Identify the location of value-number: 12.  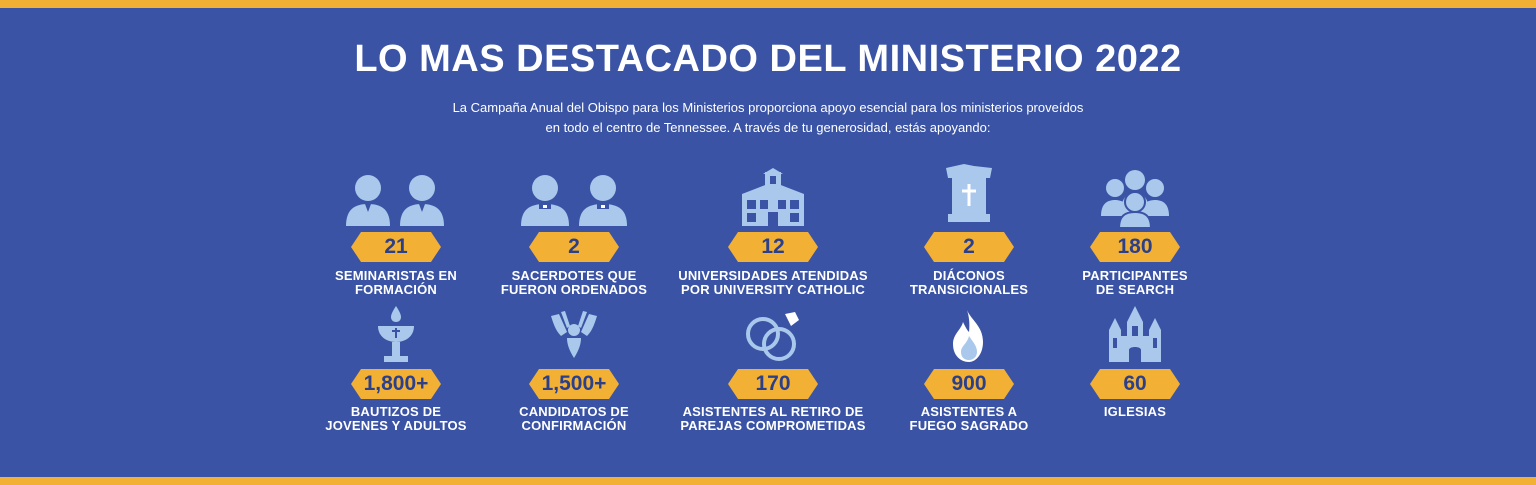
(773, 246).